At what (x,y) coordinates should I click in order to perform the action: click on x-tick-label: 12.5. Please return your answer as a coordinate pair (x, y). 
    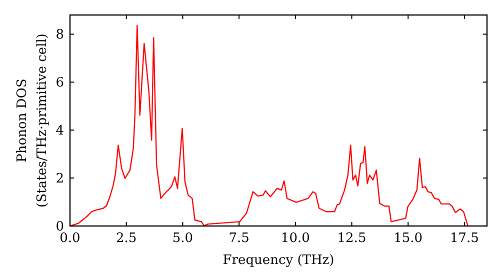
    Looking at the image, I should click on (351, 238).